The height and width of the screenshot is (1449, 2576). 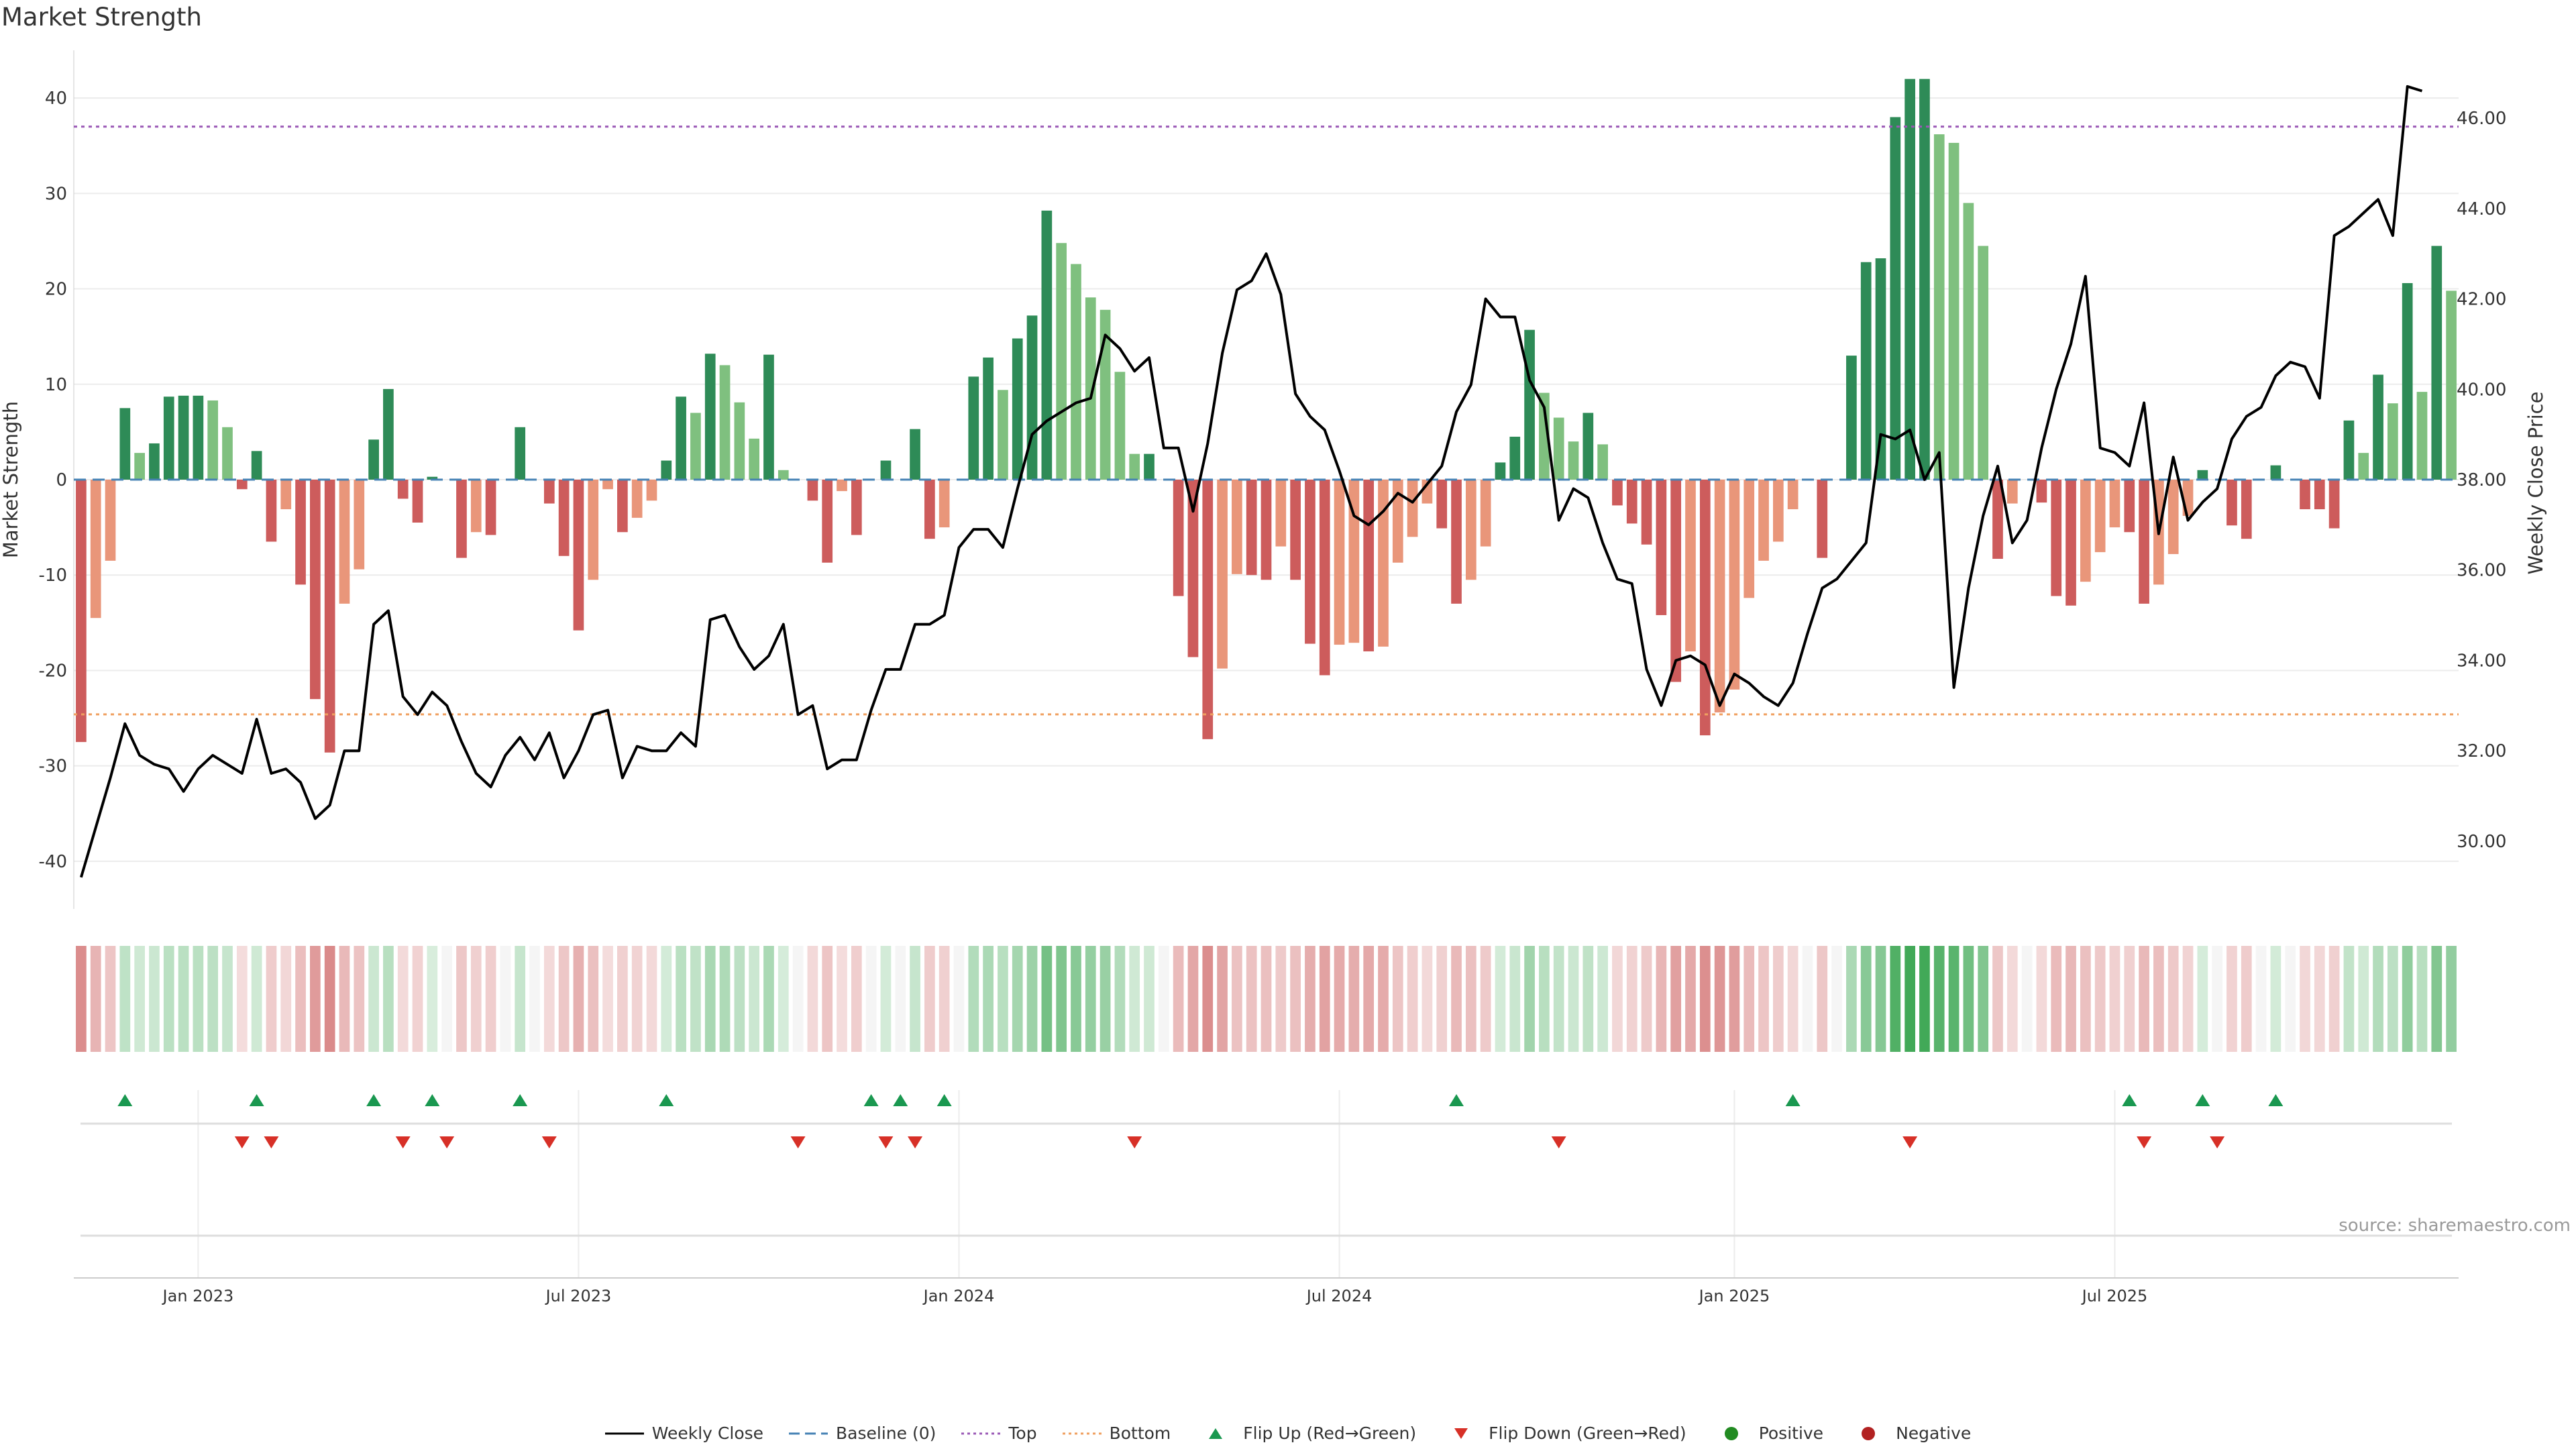 What do you see at coordinates (2535, 483) in the screenshot?
I see `y-right-axis-label: Weekly Close Price` at bounding box center [2535, 483].